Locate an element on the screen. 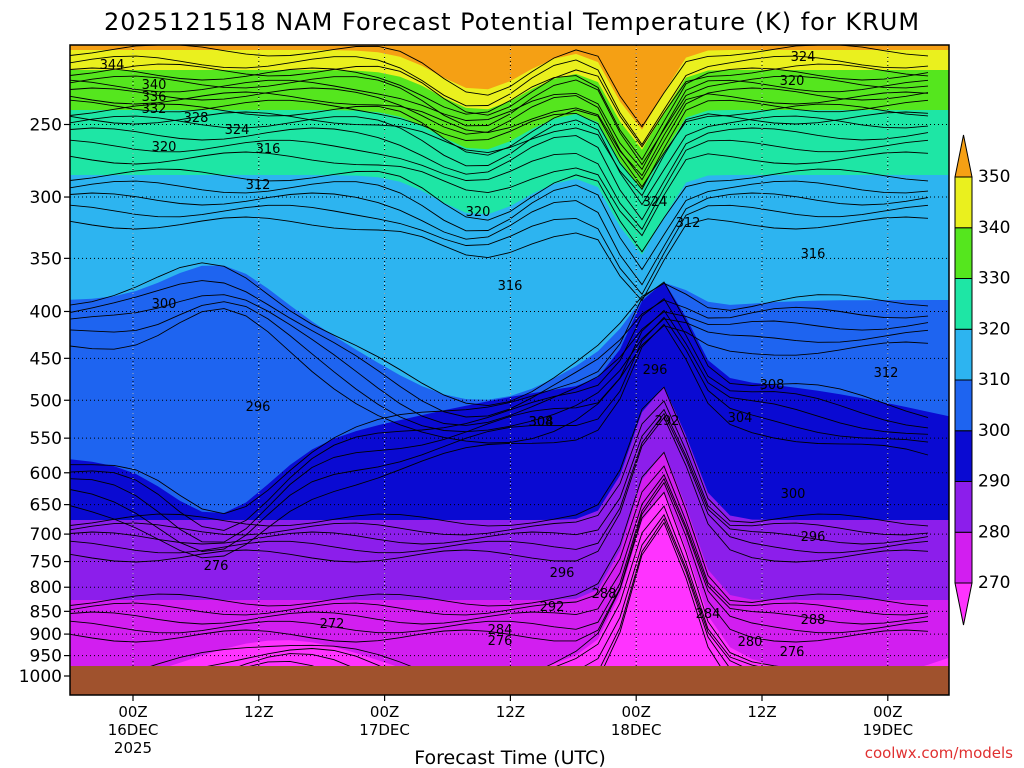 The height and width of the screenshot is (768, 1024). colorbar-label: 280 is located at coordinates (994, 532).